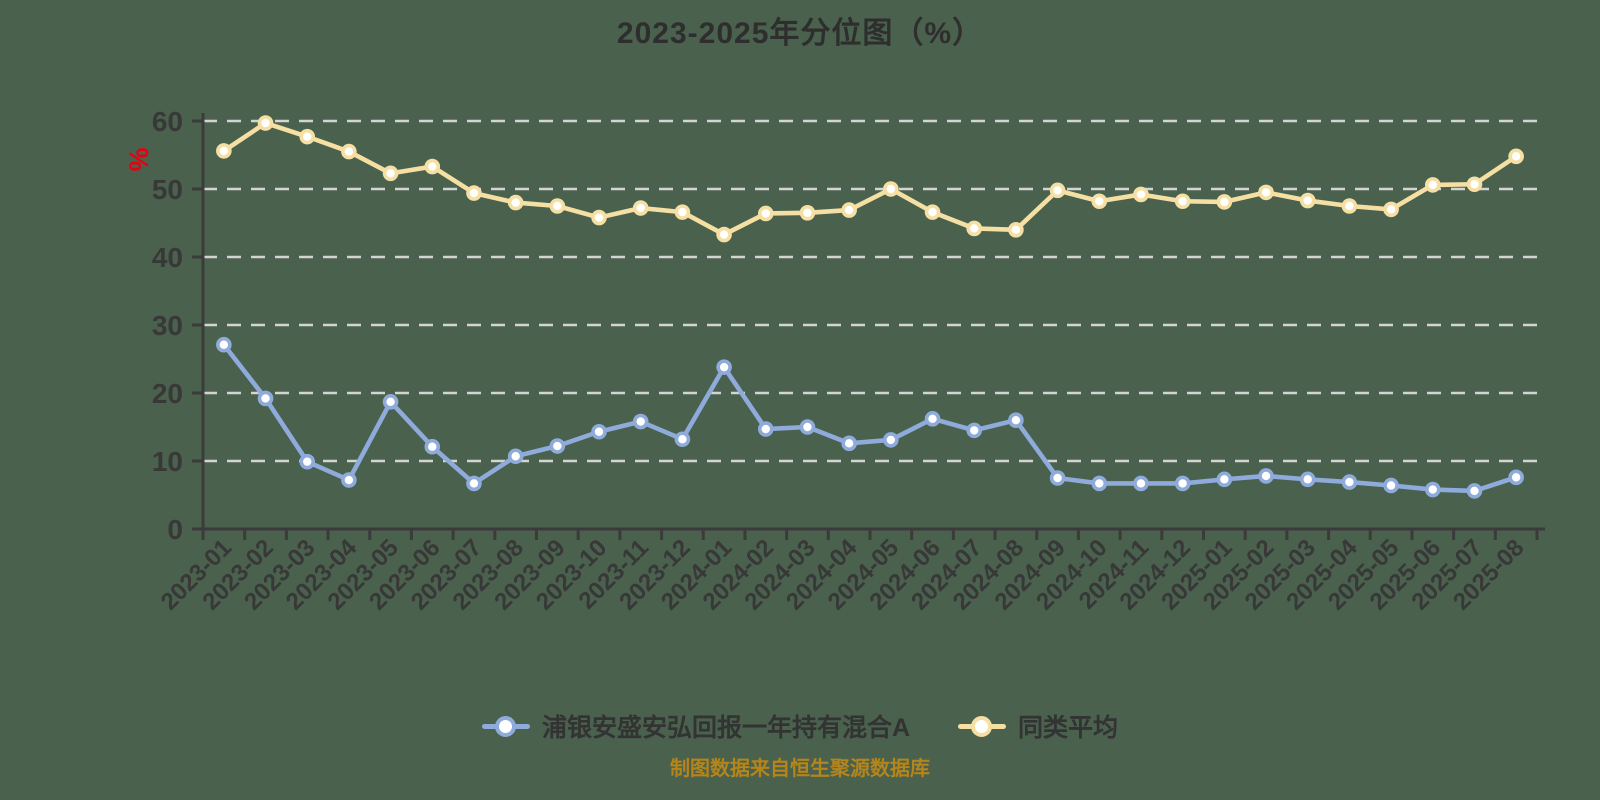 The width and height of the screenshot is (1600, 800). Describe the element at coordinates (175, 529) in the screenshot. I see `y-axis-label-0: 0` at that location.